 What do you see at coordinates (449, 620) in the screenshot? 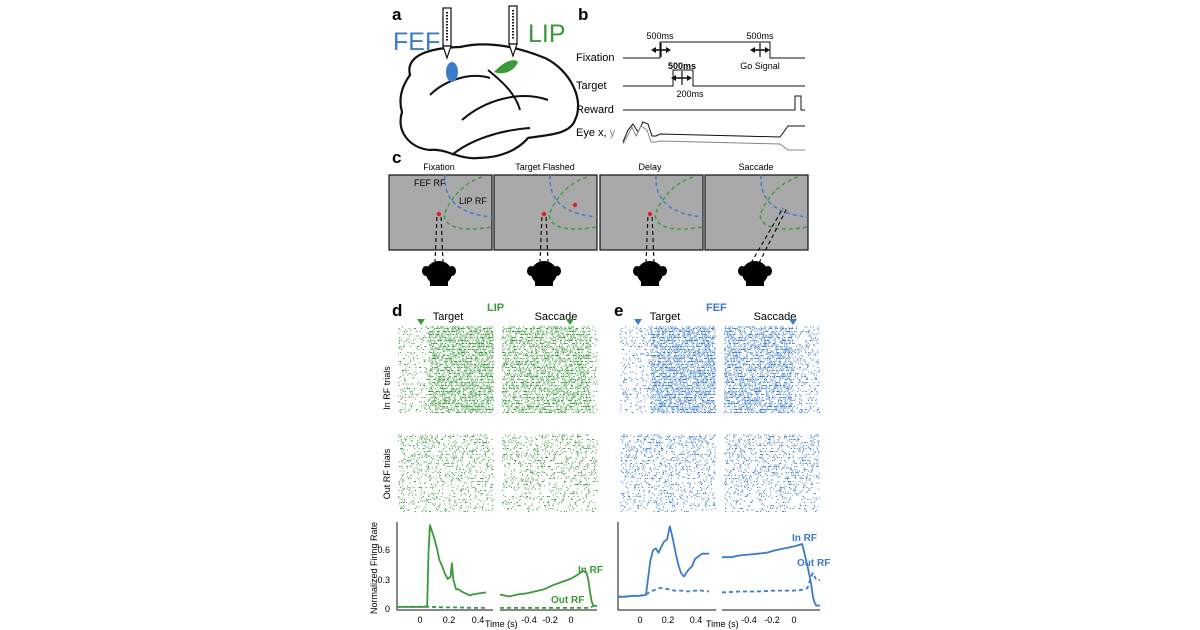
I see `lip-xtick-left-1: 0.2` at bounding box center [449, 620].